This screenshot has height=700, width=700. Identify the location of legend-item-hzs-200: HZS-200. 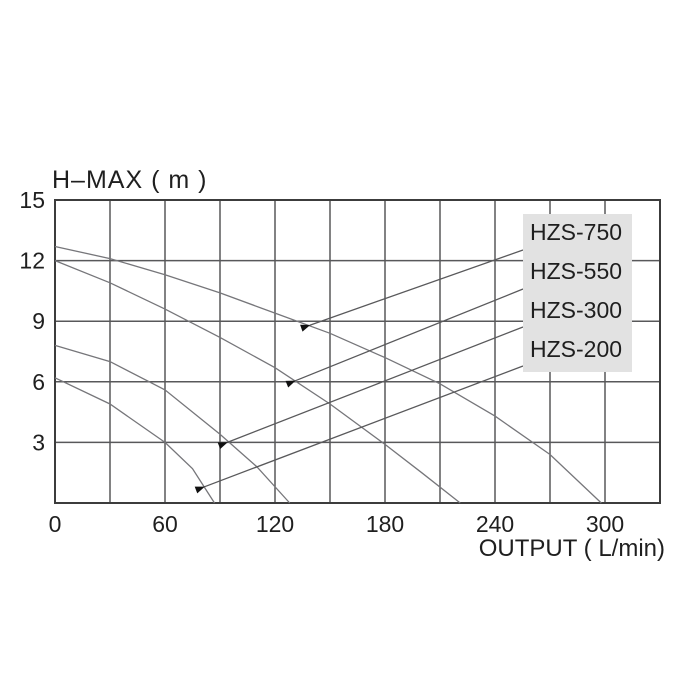
(576, 349).